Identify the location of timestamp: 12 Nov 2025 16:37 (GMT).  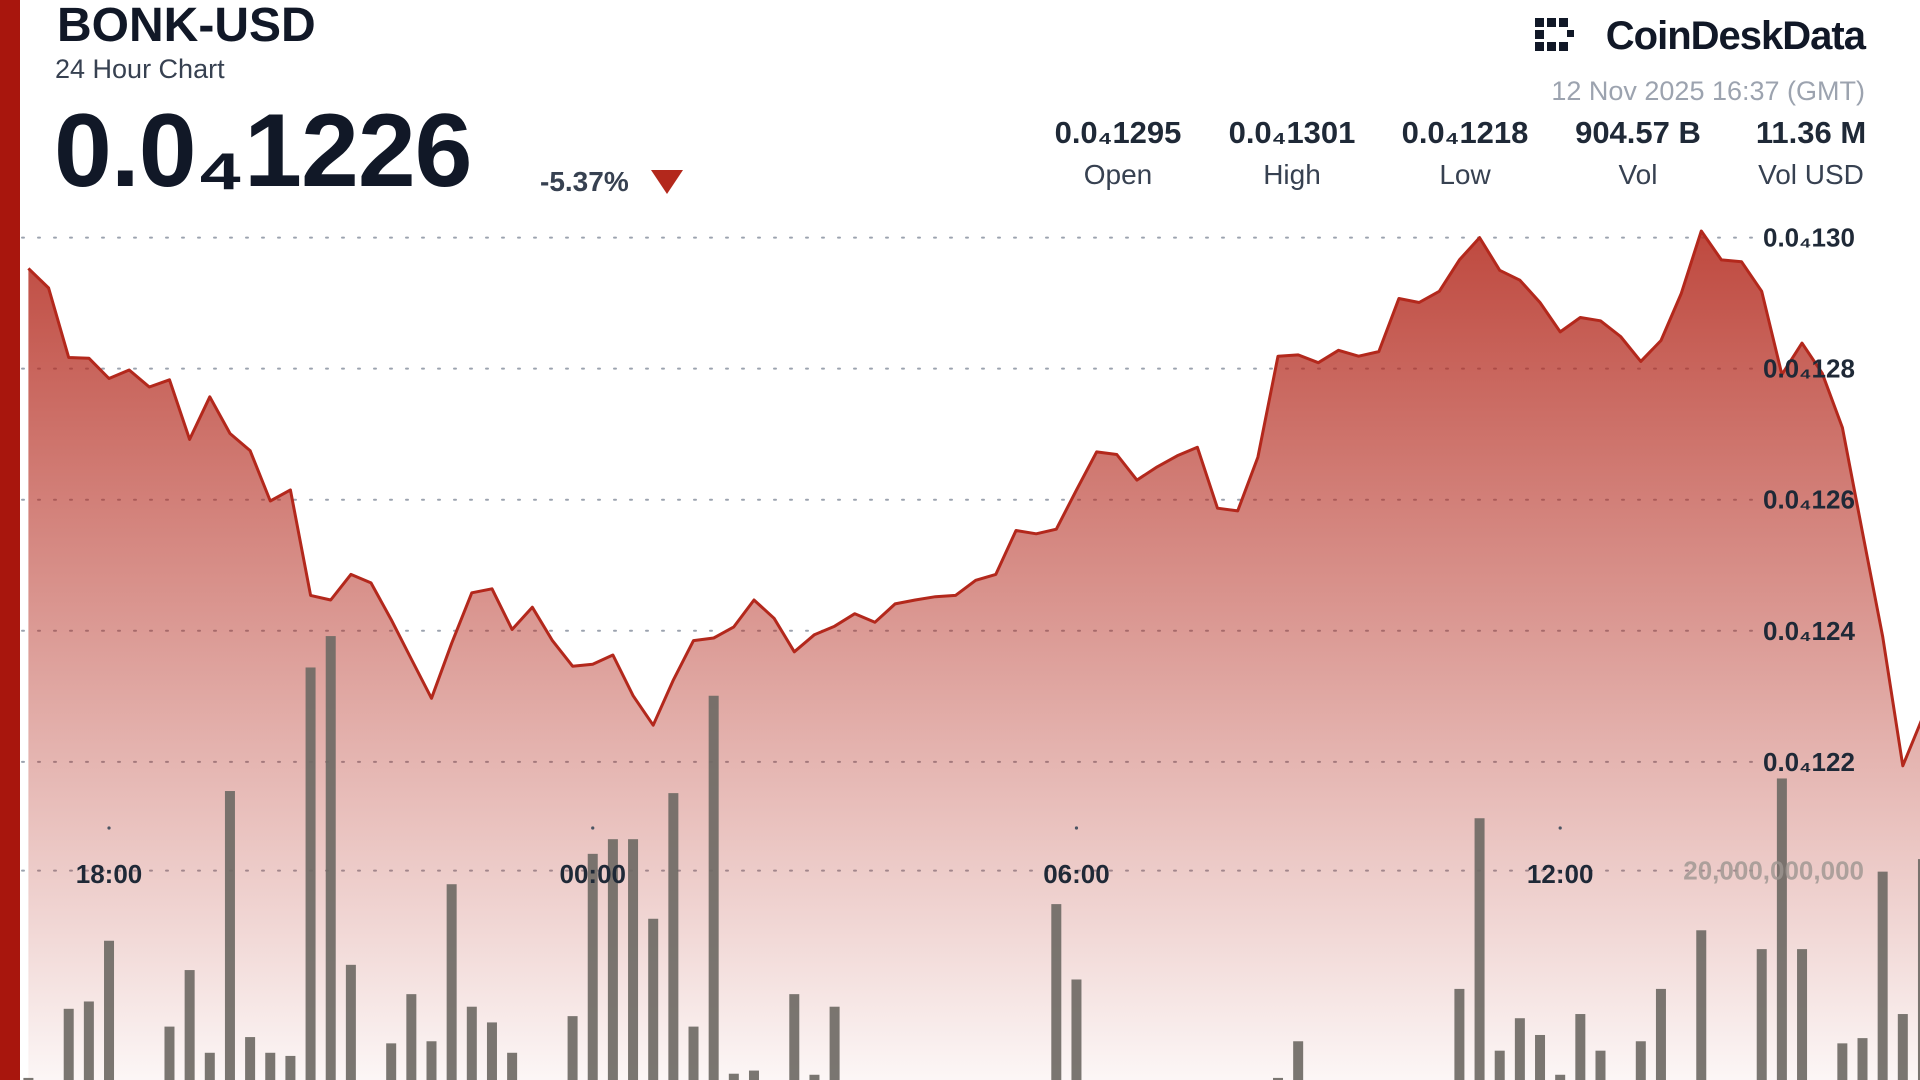
(1708, 91).